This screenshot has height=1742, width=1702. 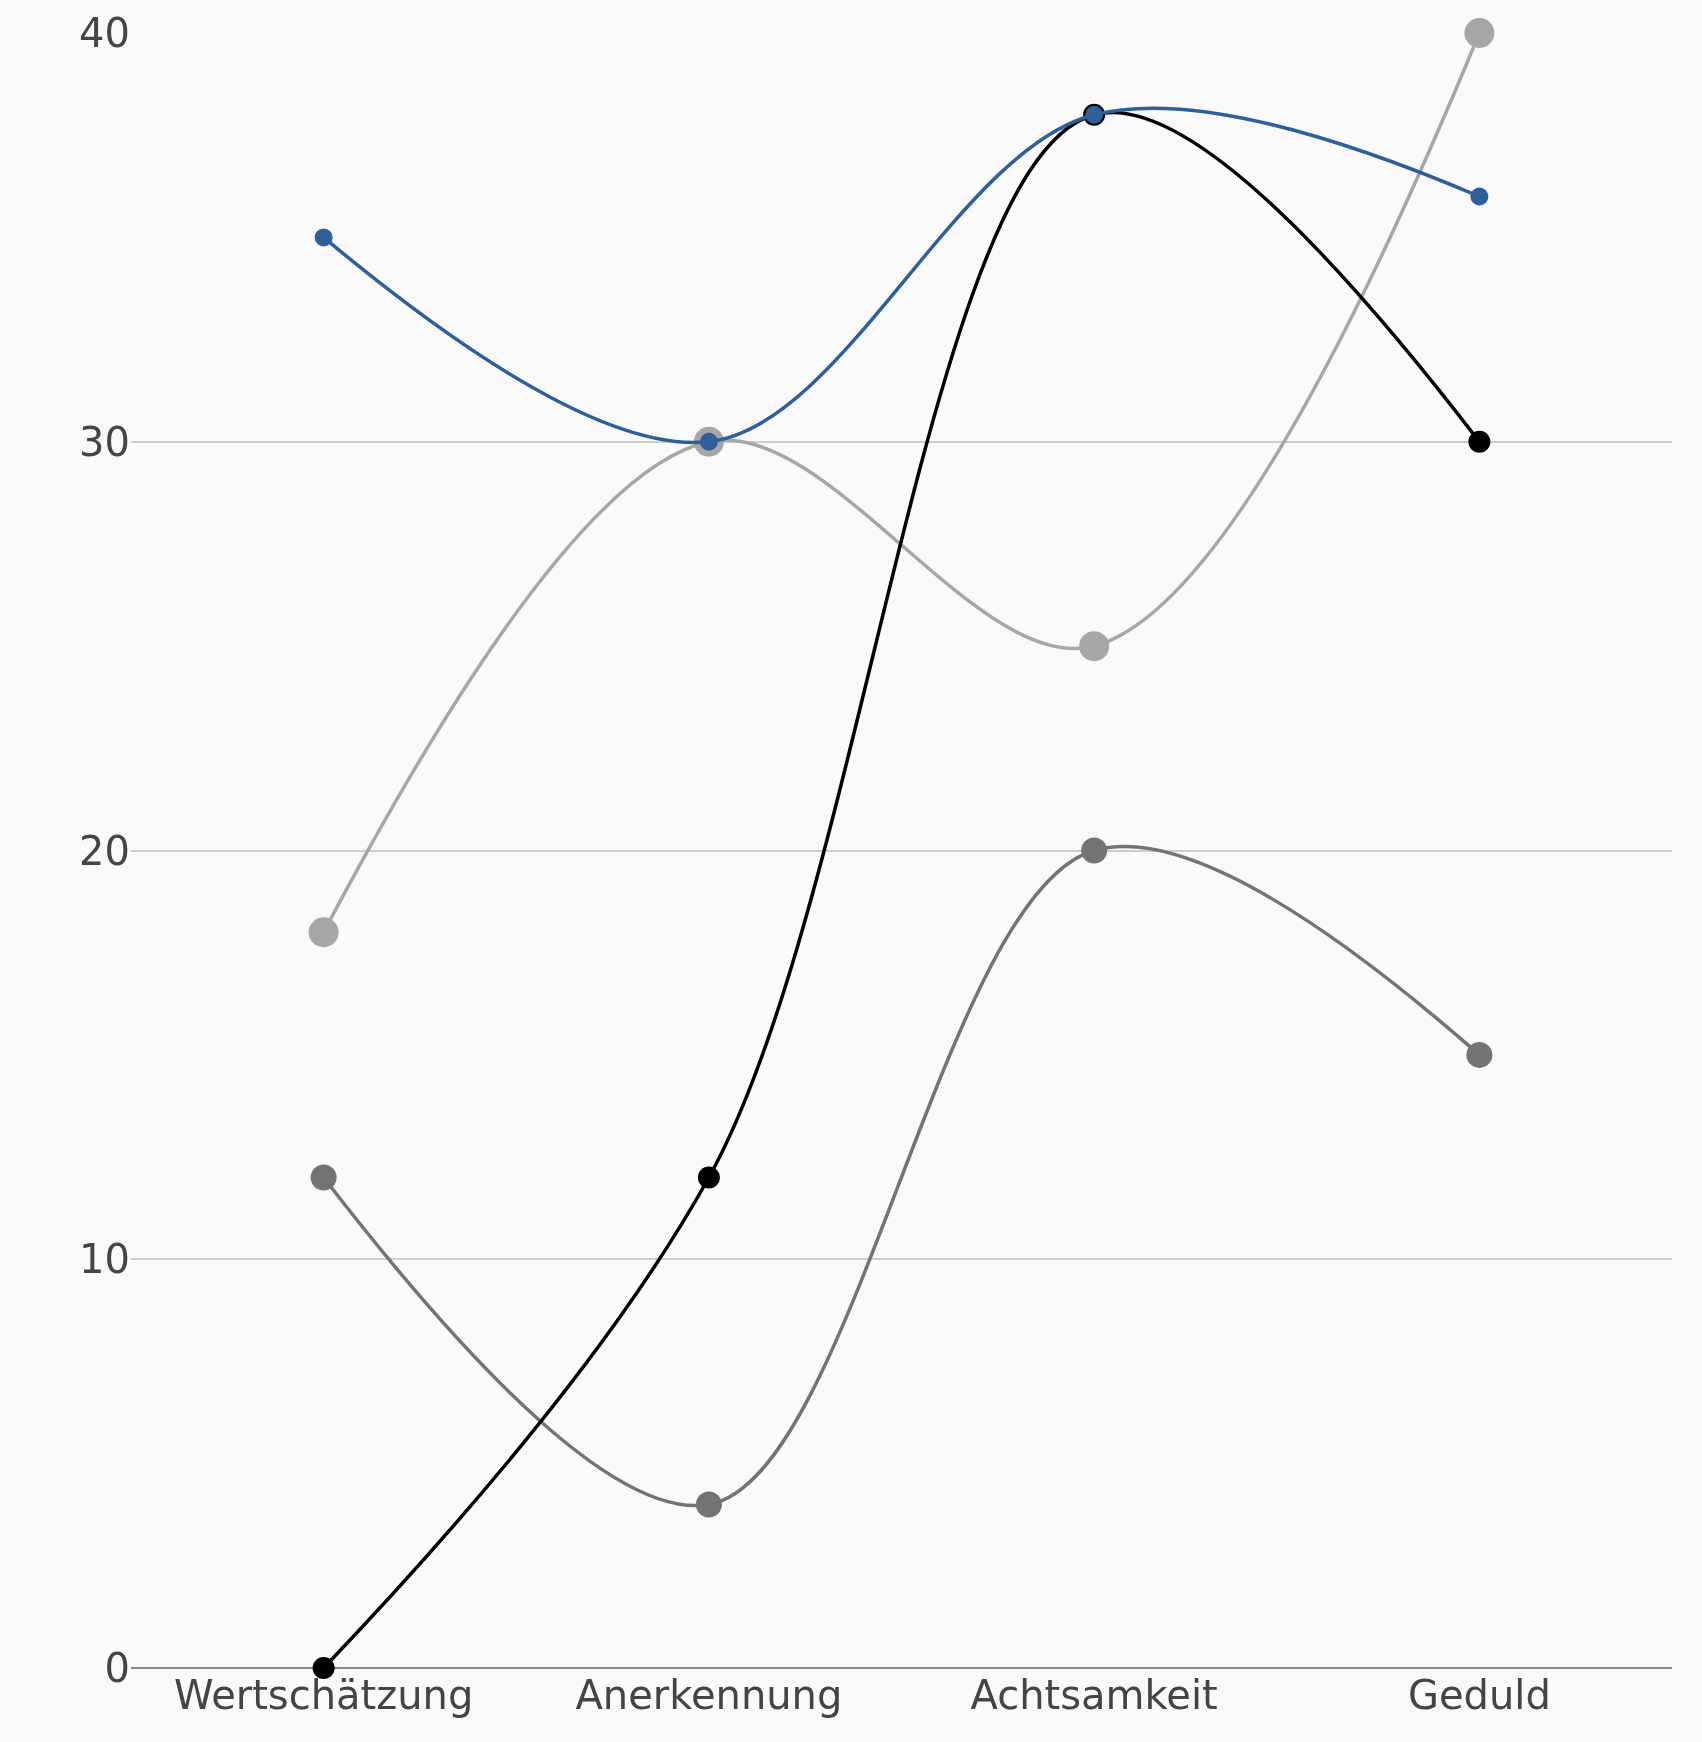 I want to click on x-tick-label: Wertschätzung, so click(x=323, y=1695).